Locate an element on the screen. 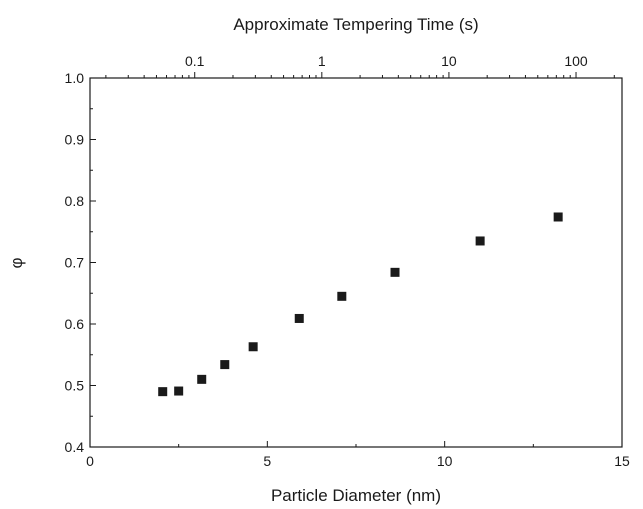 This screenshot has height=509, width=643. top-axis-title: Approximate Tempering Time (s) is located at coordinates (355, 24).